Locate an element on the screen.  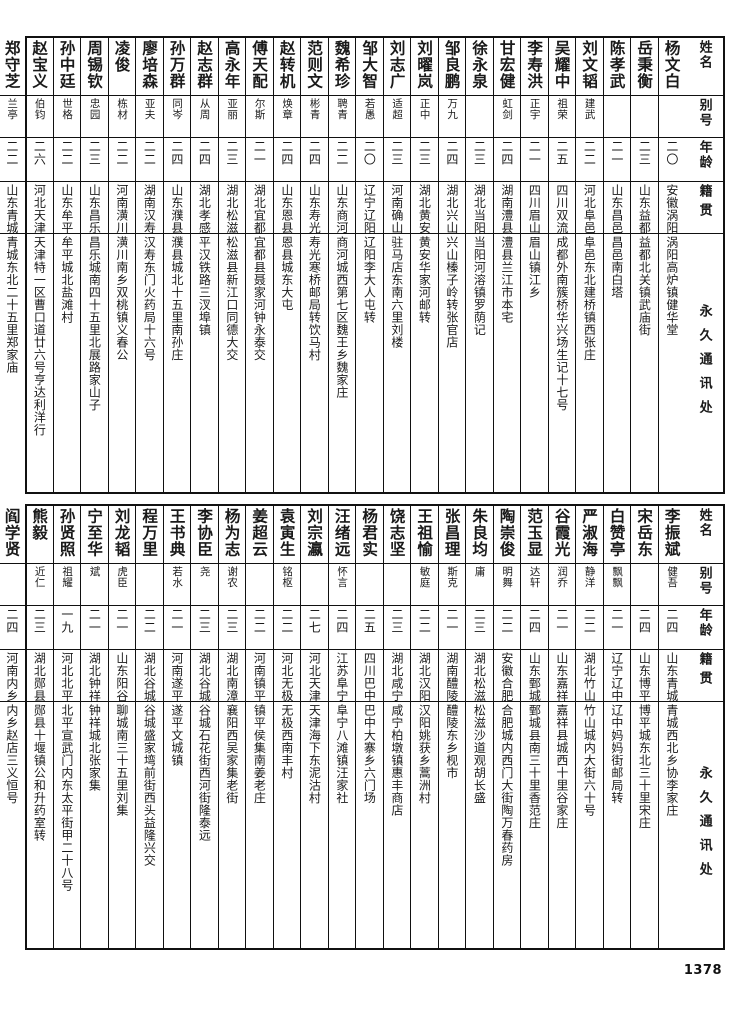
cell-alias: 正宇 is located at coordinates (534, 117).